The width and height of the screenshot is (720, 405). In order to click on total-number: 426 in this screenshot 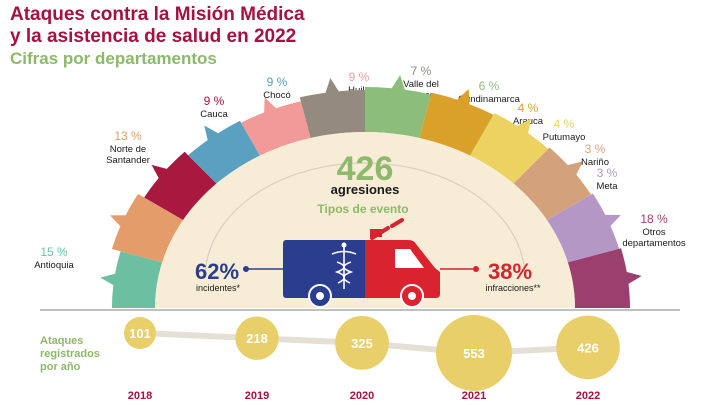, I will do `click(365, 169)`.